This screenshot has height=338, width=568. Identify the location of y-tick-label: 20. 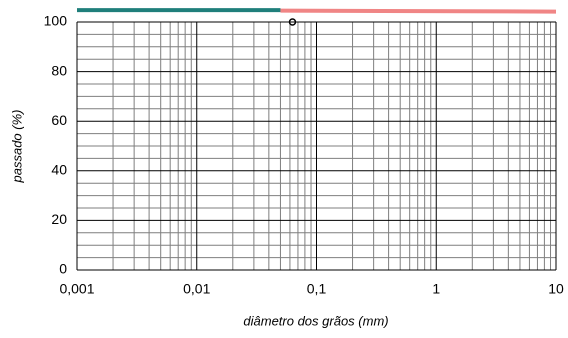
(59, 219).